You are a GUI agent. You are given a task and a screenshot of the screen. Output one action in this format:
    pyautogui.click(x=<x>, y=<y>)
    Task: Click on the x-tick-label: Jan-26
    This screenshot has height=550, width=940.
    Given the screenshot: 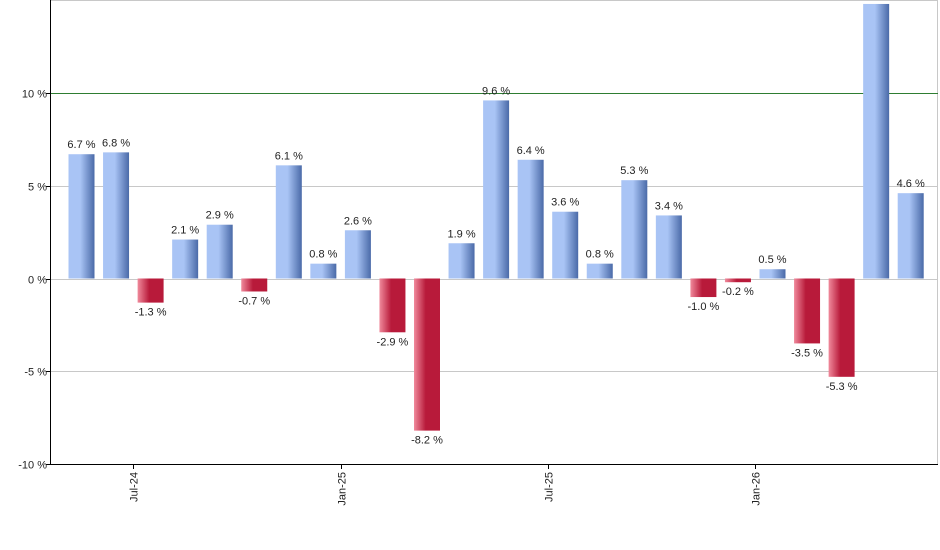 What is the action you would take?
    pyautogui.click(x=757, y=489)
    